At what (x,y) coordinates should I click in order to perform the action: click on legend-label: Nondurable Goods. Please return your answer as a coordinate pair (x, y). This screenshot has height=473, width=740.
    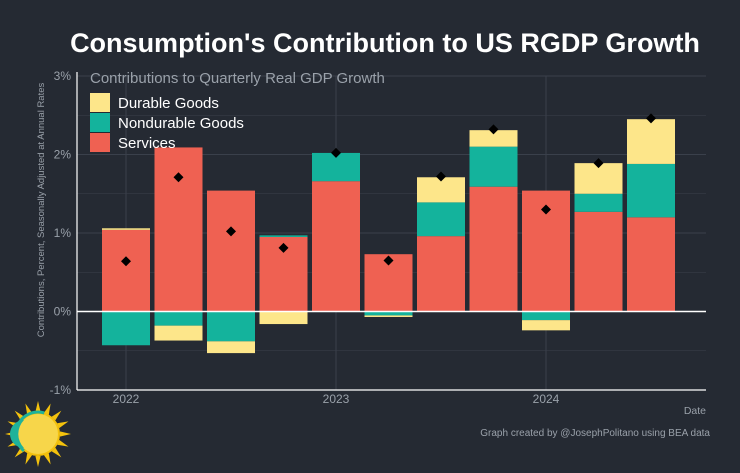
    Looking at the image, I should click on (181, 123).